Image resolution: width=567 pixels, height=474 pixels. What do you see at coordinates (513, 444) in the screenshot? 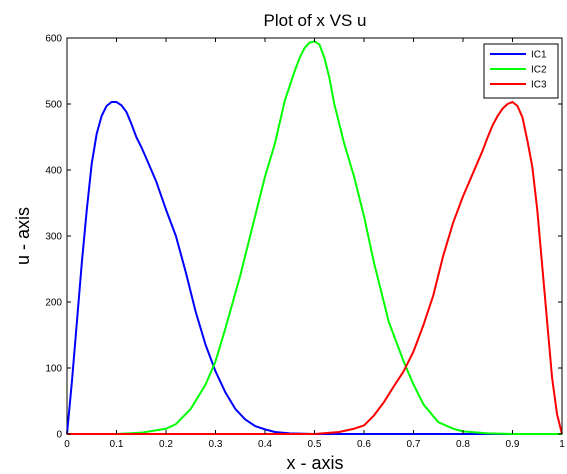
I see `x-tick-label: 0.9` at bounding box center [513, 444].